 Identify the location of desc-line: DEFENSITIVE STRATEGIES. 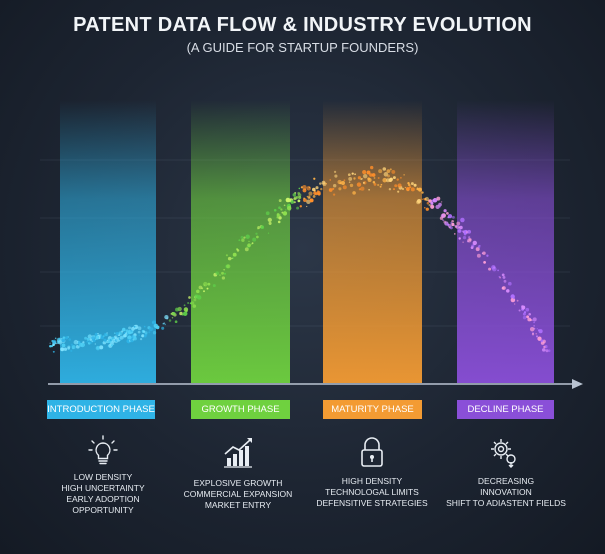
(372, 503).